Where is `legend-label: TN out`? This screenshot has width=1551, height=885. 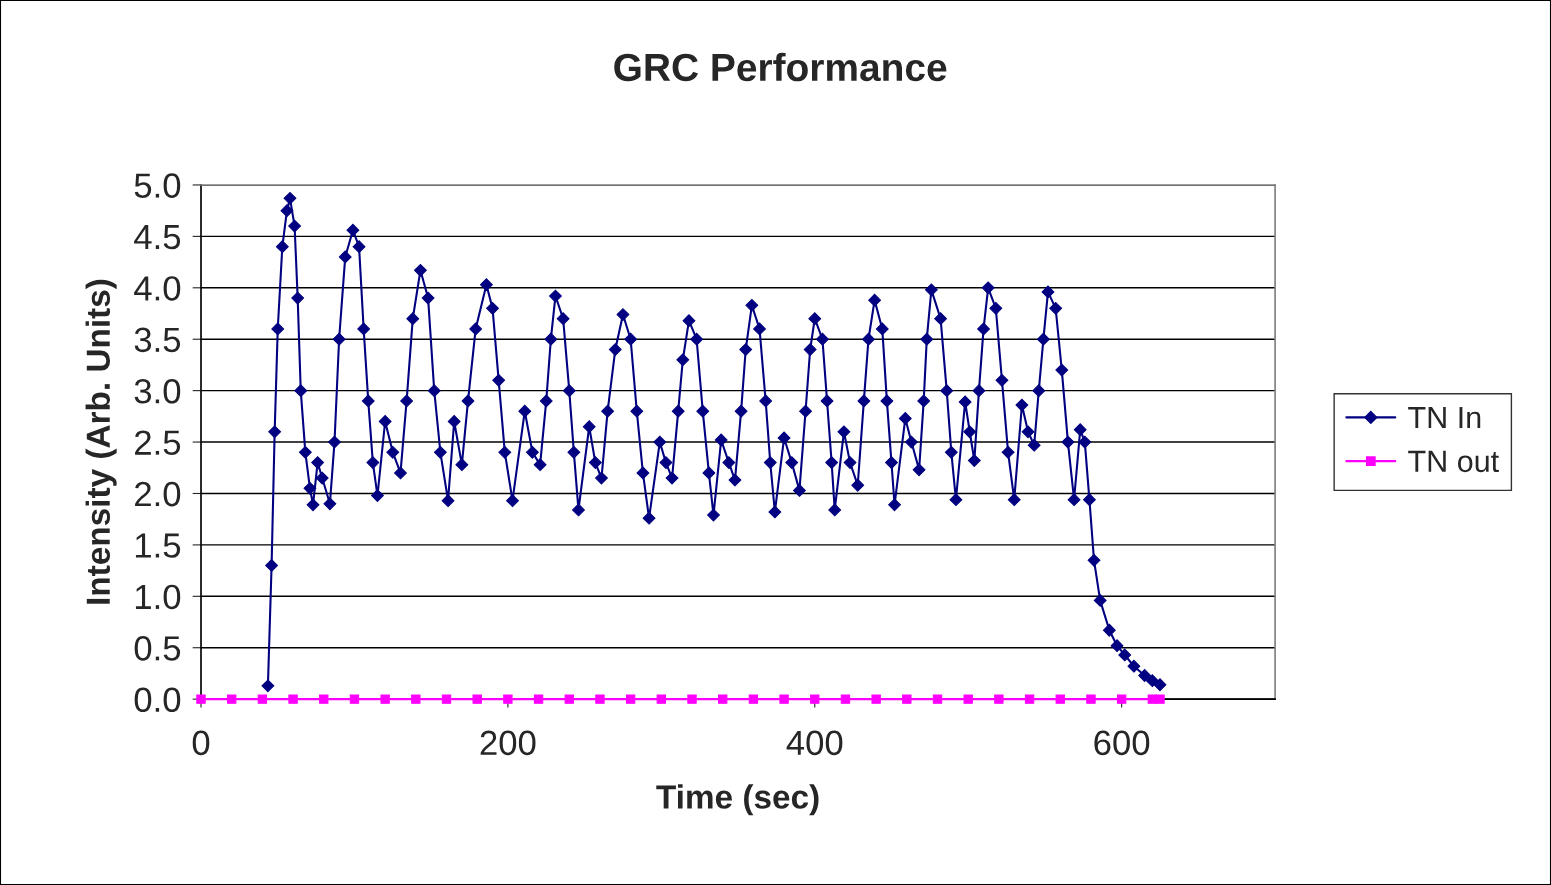 legend-label: TN out is located at coordinates (1453, 461).